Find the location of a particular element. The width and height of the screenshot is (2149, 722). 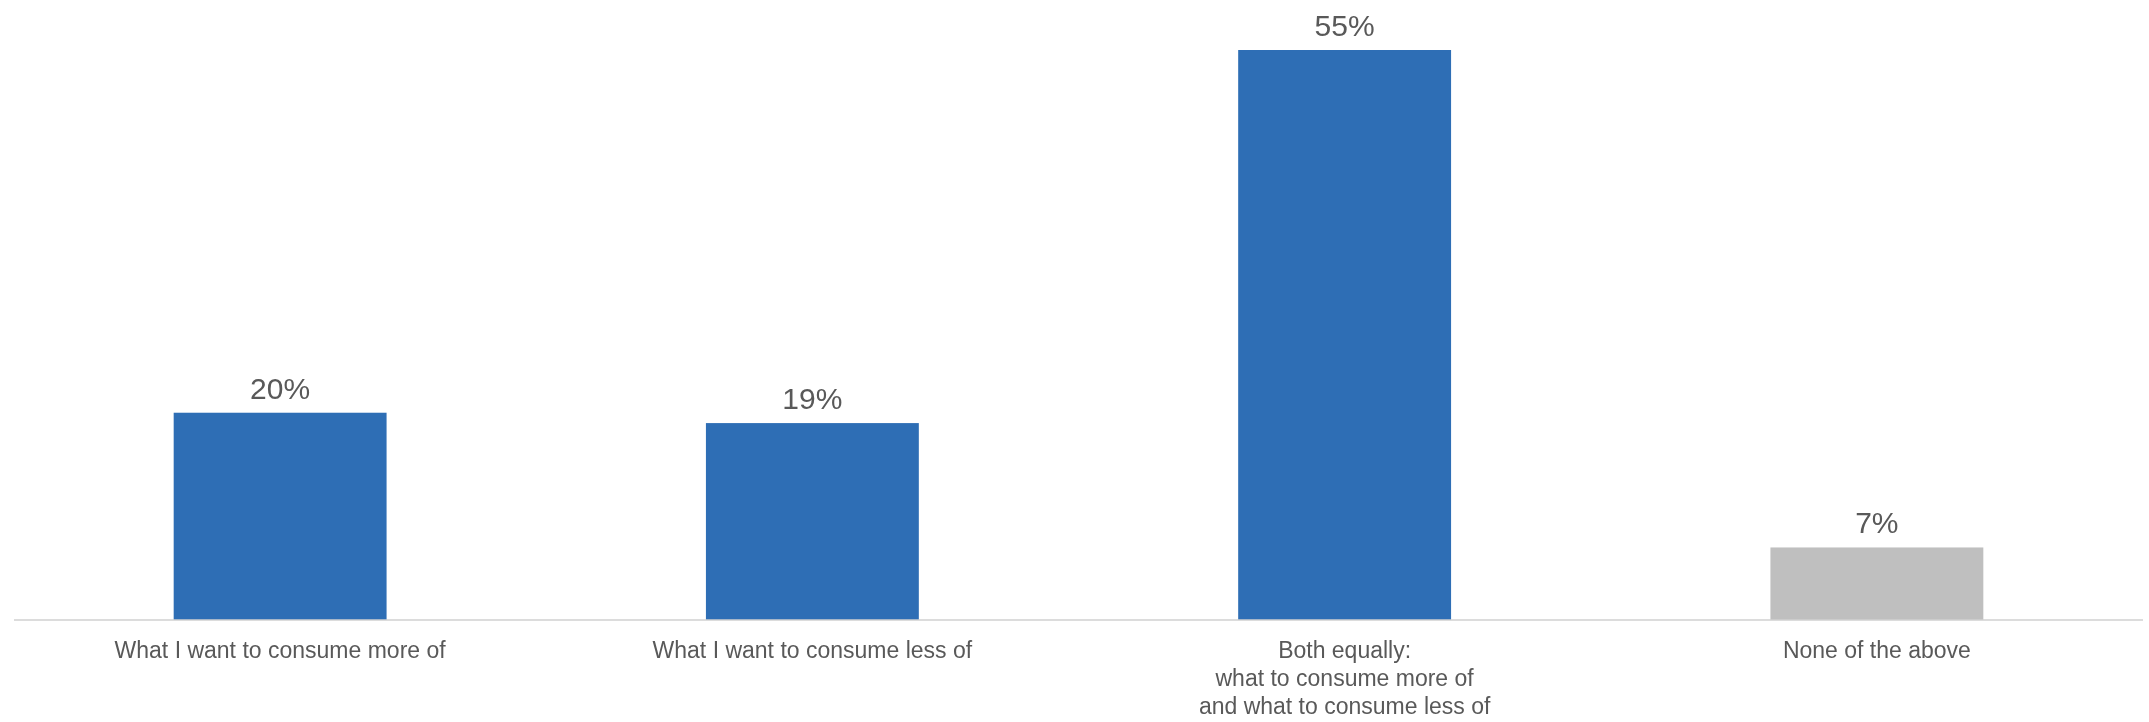

x-tick-label: Both equally: what to consume more of and what to consume less of is located at coordinates (1344, 678).